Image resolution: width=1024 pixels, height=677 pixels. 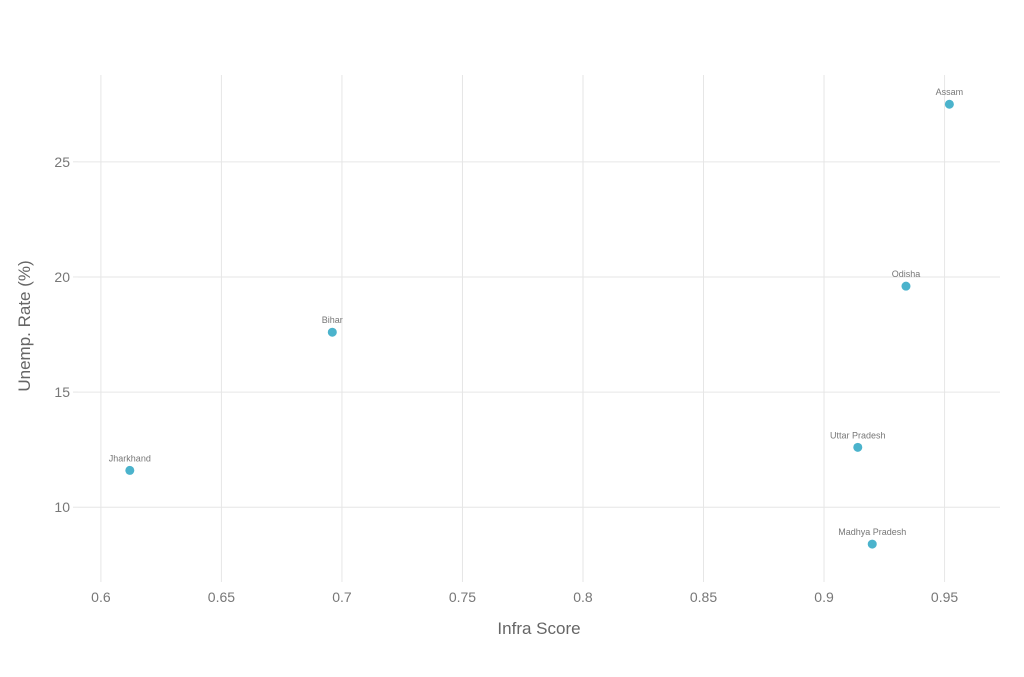 What do you see at coordinates (944, 597) in the screenshot?
I see `x-tick-label: 0.95` at bounding box center [944, 597].